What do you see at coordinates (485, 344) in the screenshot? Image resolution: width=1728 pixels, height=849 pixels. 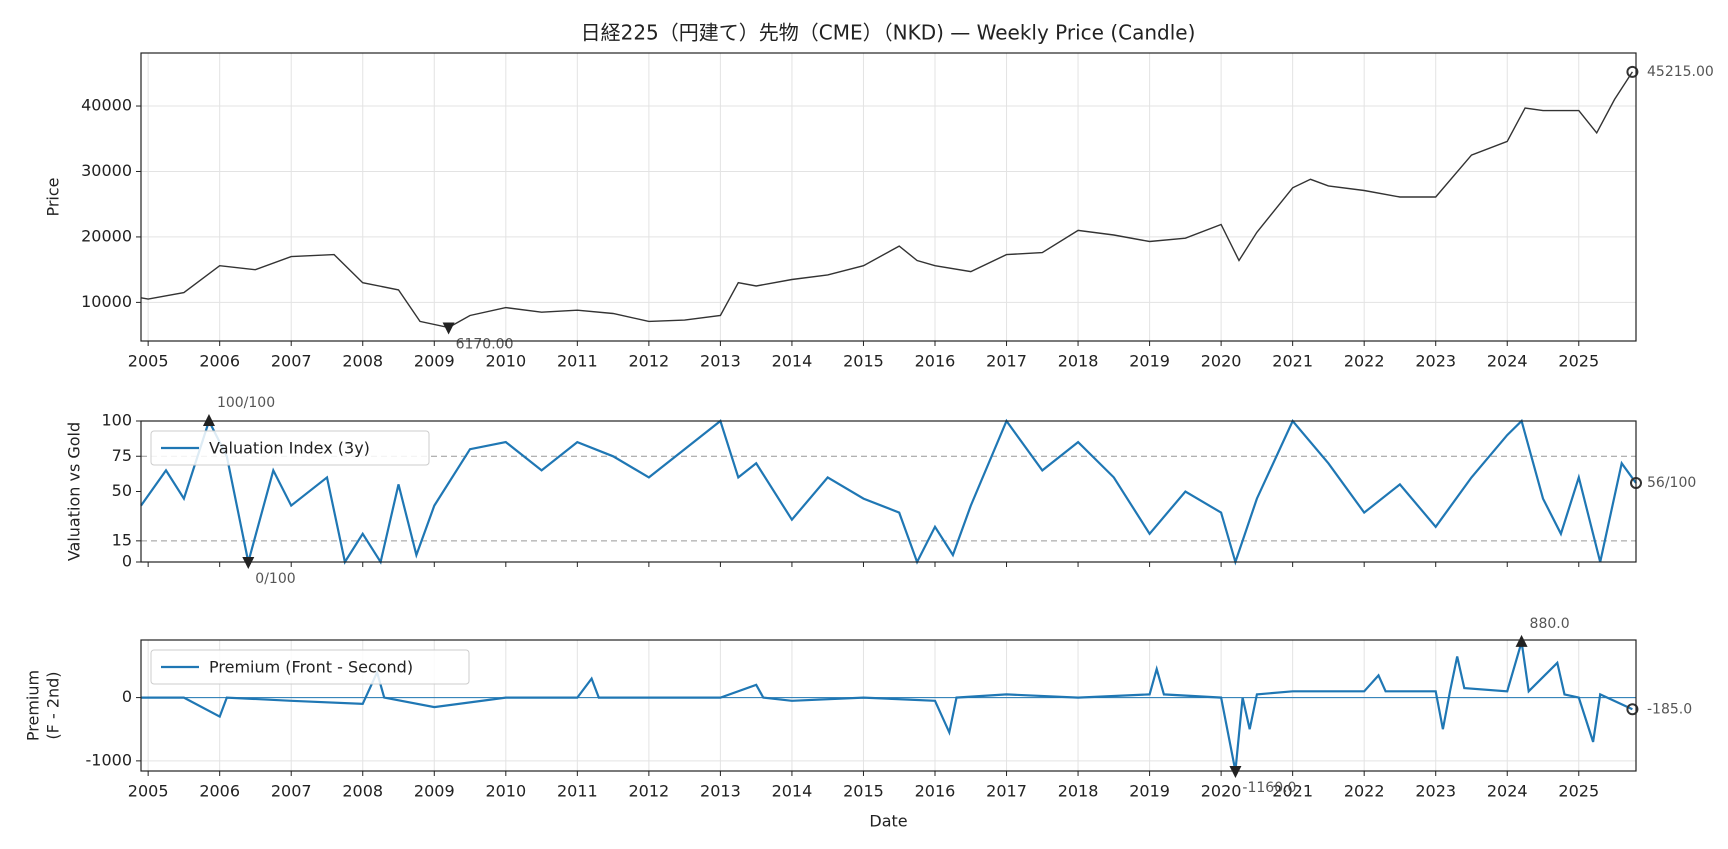 I see `min-label: 6170.00` at bounding box center [485, 344].